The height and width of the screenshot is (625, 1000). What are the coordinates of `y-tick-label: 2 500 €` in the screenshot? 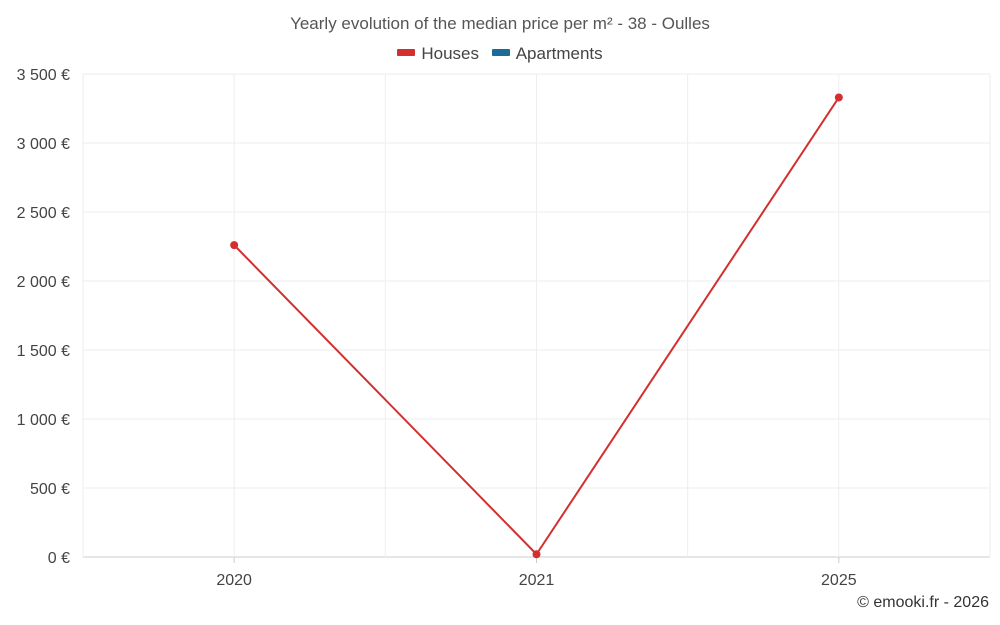 It's located at (43, 213).